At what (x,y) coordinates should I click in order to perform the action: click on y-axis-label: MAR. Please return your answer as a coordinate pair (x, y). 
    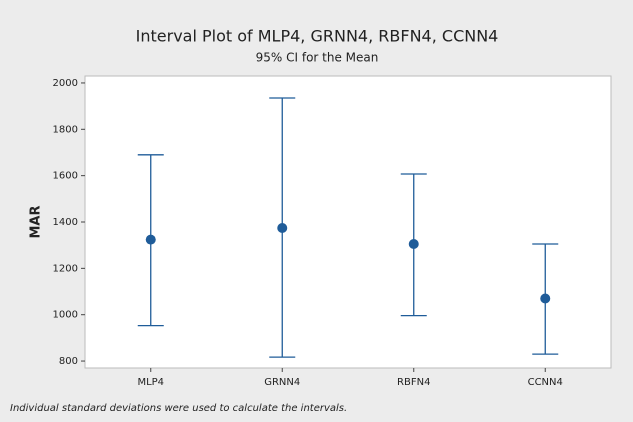
    Looking at the image, I should click on (36, 221).